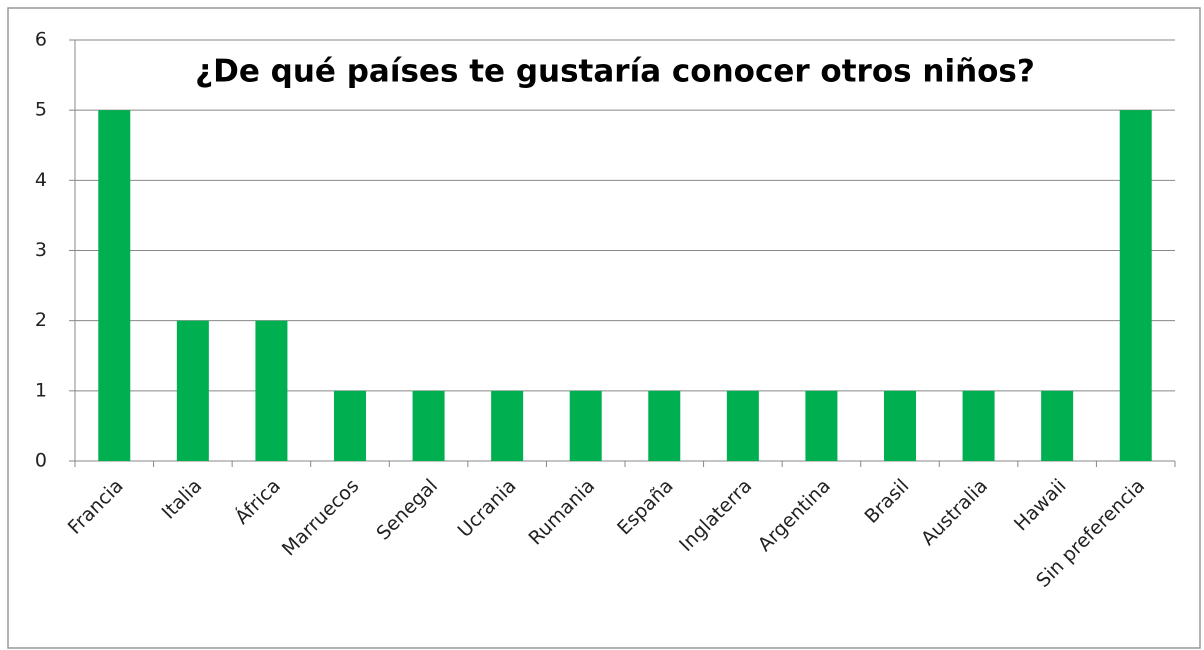 The height and width of the screenshot is (650, 1204). What do you see at coordinates (41, 390) in the screenshot?
I see `y-tick-label: 1` at bounding box center [41, 390].